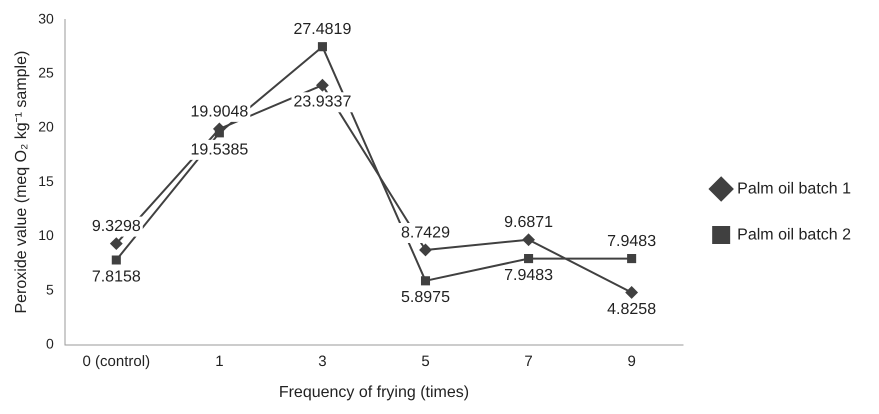 This screenshot has width=879, height=414. Describe the element at coordinates (374, 392) in the screenshot. I see `x-axis-title: Frequency of frying (times)` at that location.